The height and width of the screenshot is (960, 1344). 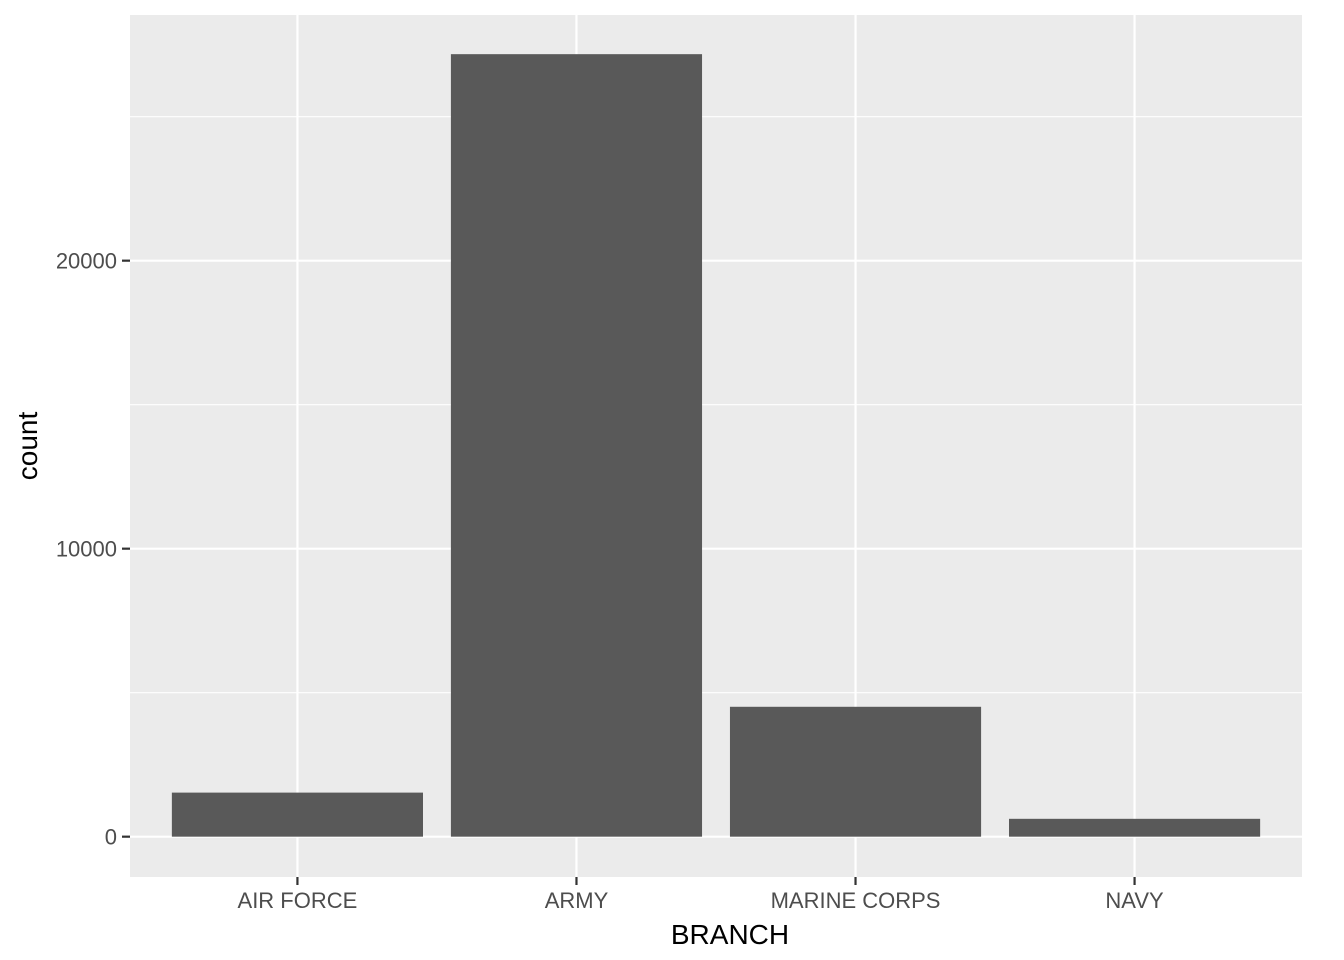 What do you see at coordinates (27, 446) in the screenshot?
I see `y-axis-title: count` at bounding box center [27, 446].